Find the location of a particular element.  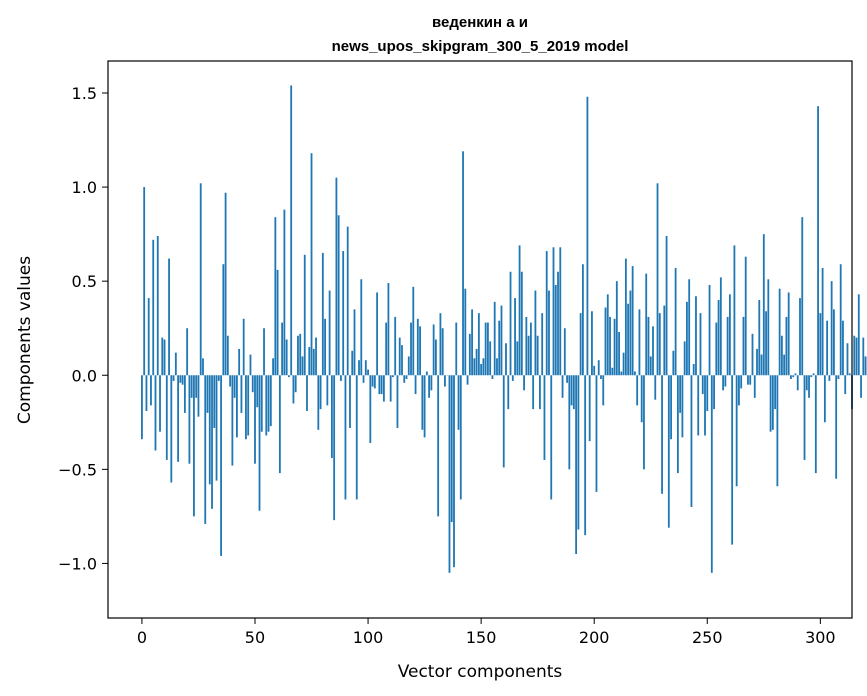

x-axis-ticks: 0 50 100 150 200 250 300 is located at coordinates (486, 632).